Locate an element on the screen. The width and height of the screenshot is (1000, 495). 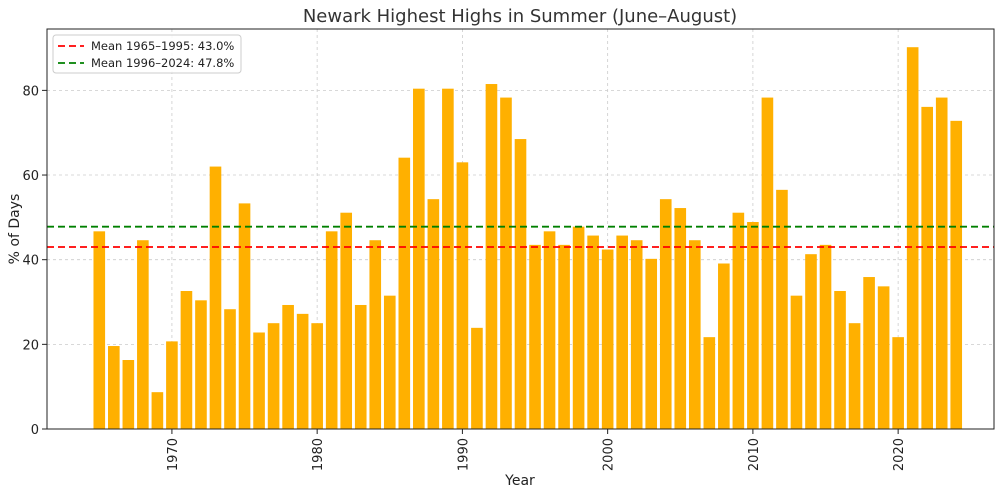
bar-1986 is located at coordinates (404, 293).